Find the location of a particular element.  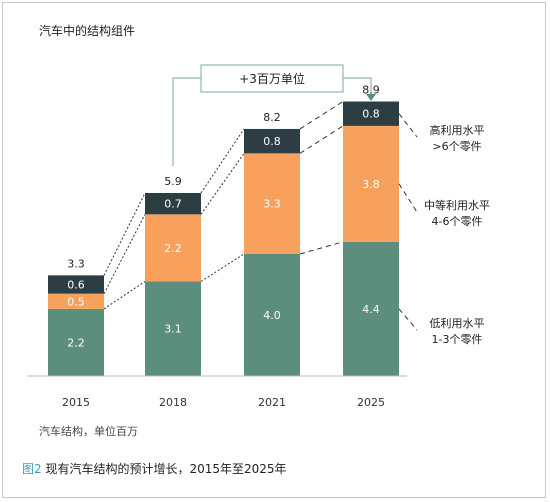

data-label-2021-0: 4.0 is located at coordinates (272, 315).